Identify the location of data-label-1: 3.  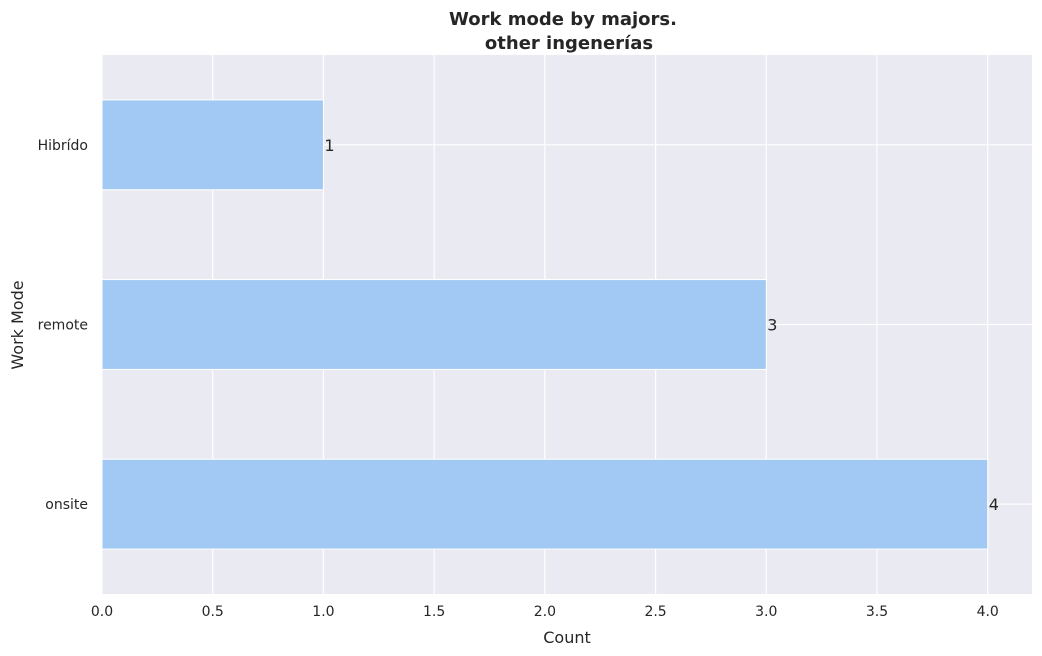
(772, 325).